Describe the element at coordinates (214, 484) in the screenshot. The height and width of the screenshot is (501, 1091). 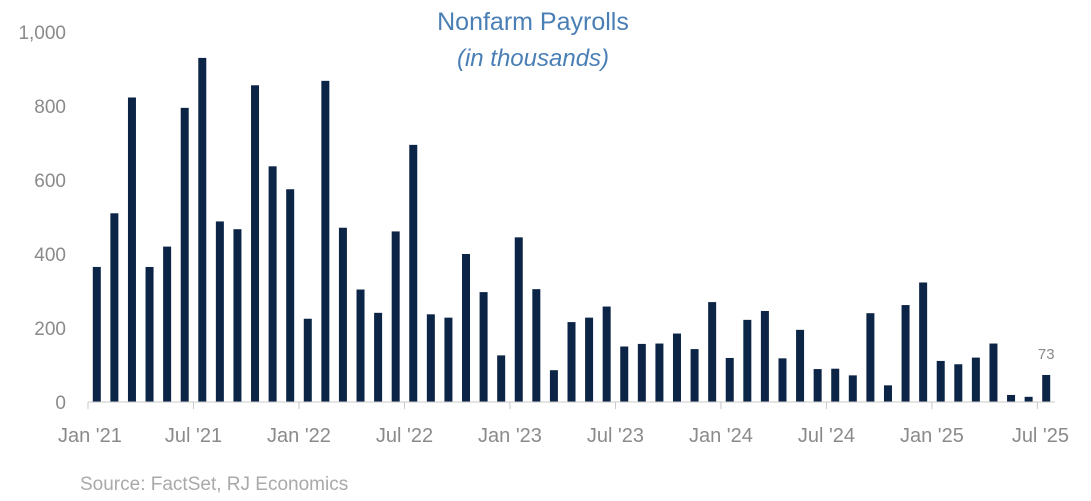
I see `source-note: Source: FactSet, RJ Economics` at that location.